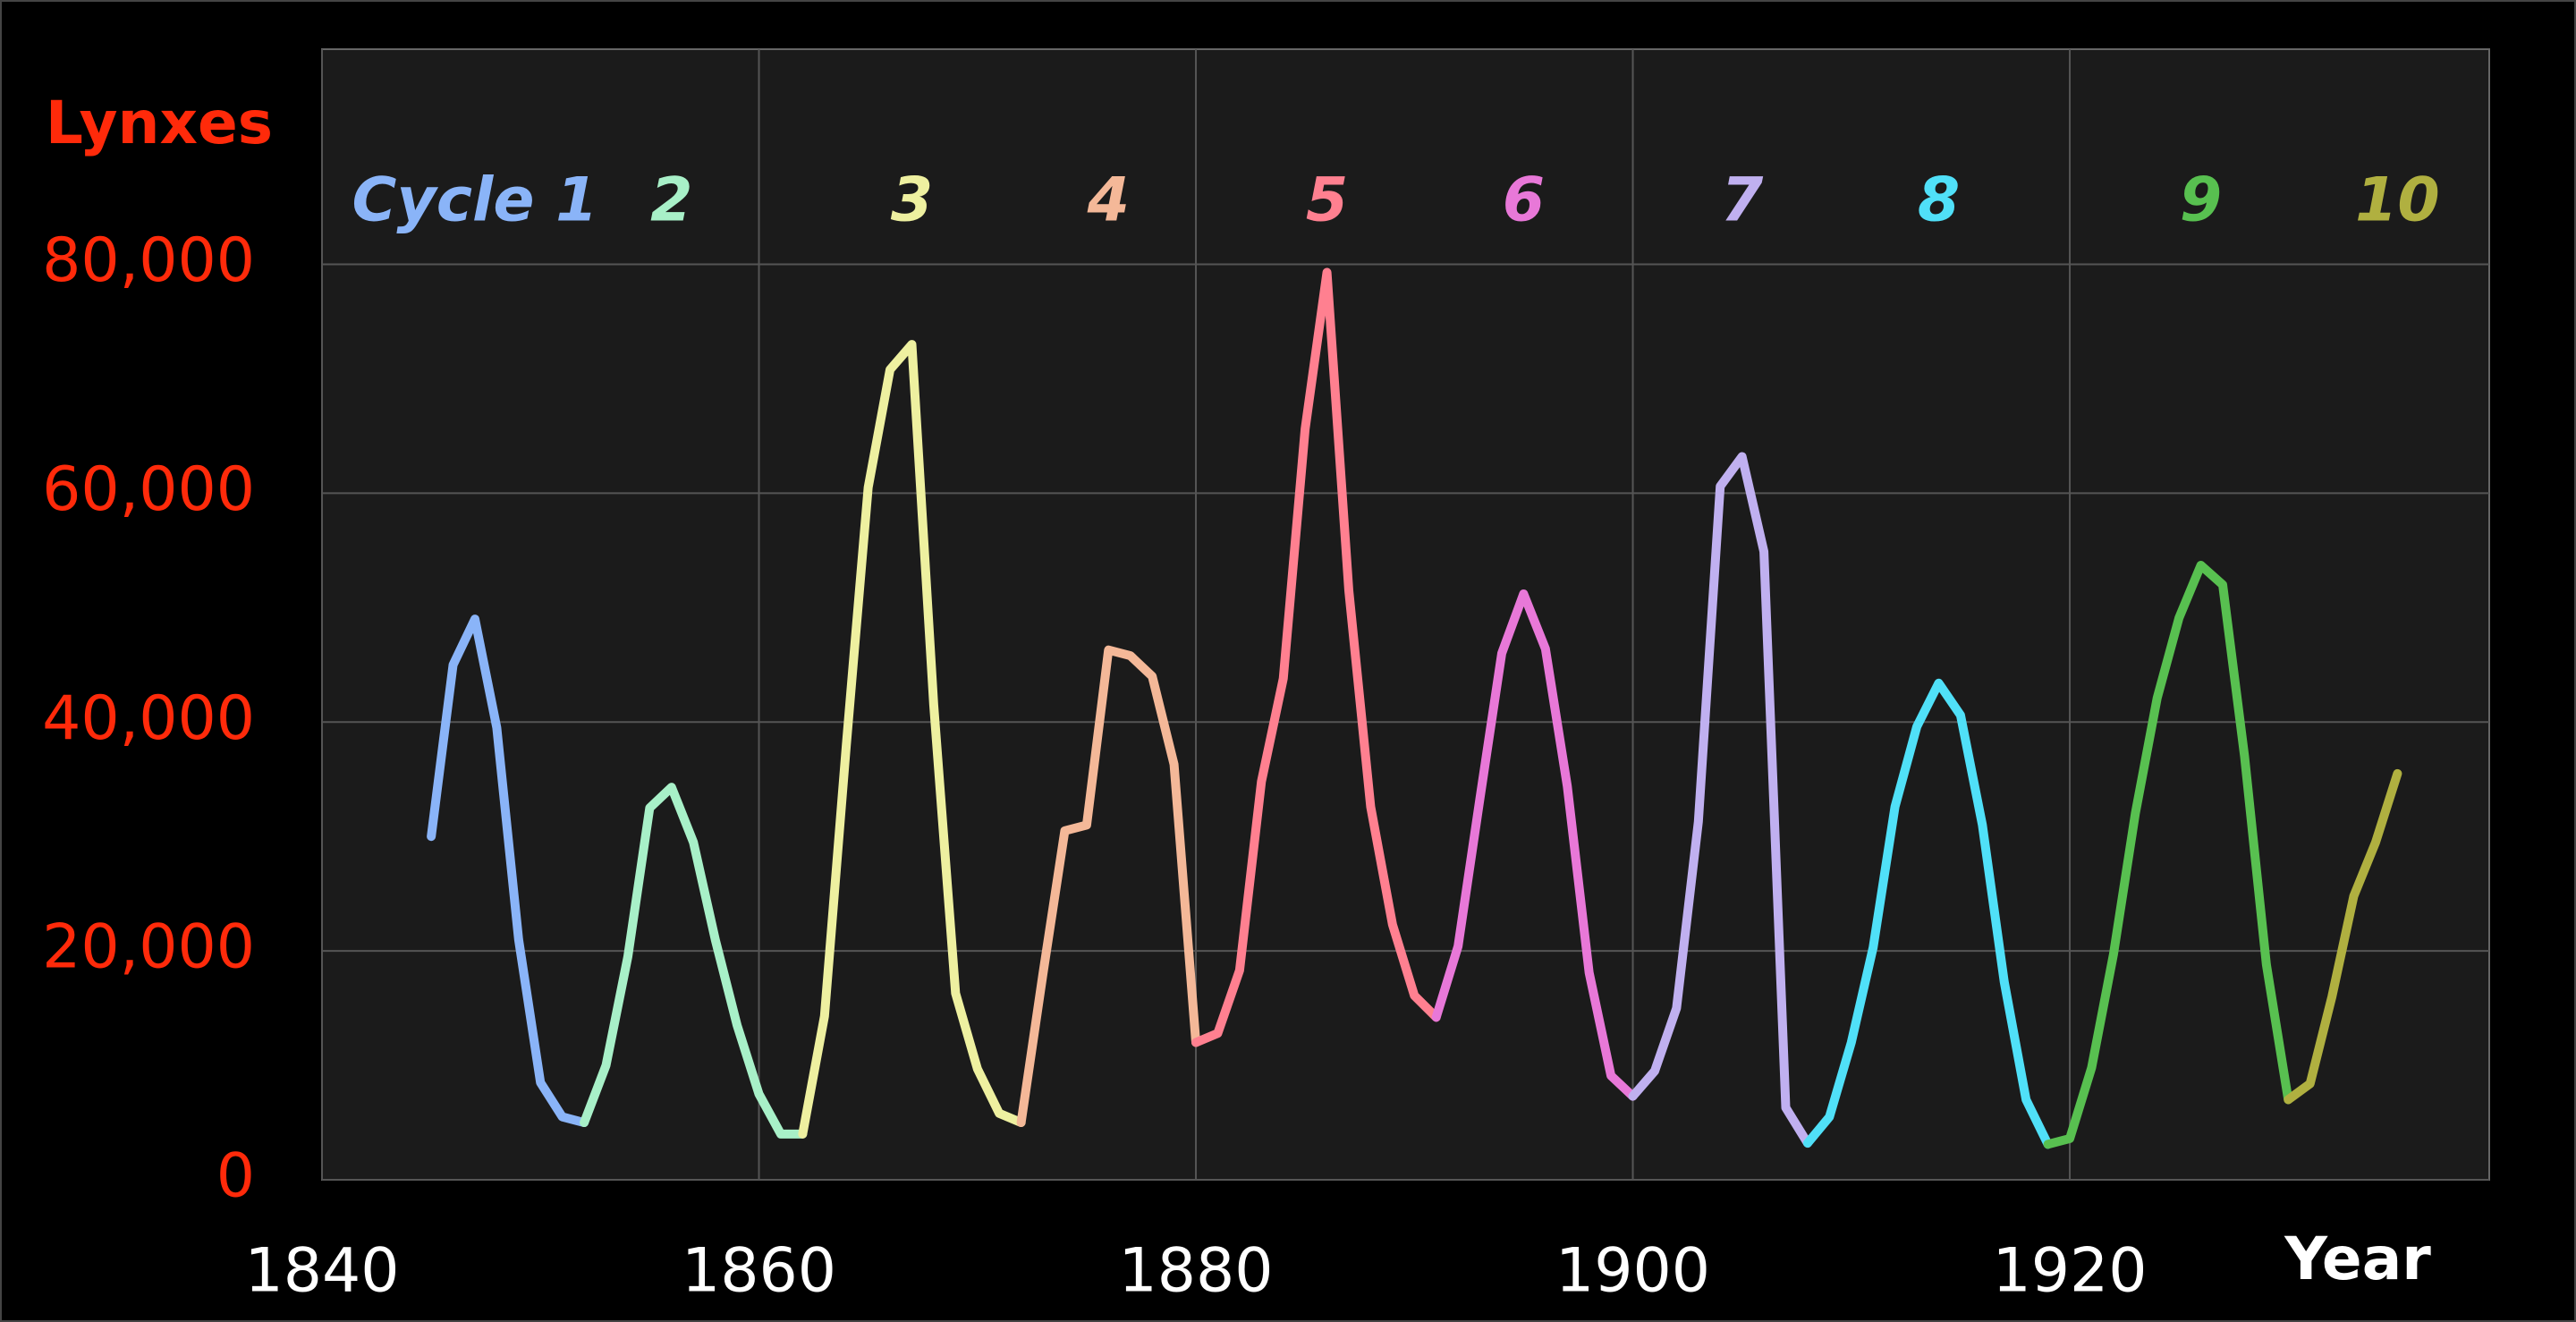 The image size is (2576, 1322). Describe the element at coordinates (148, 260) in the screenshot. I see `y-tick-label: 80,000` at that location.